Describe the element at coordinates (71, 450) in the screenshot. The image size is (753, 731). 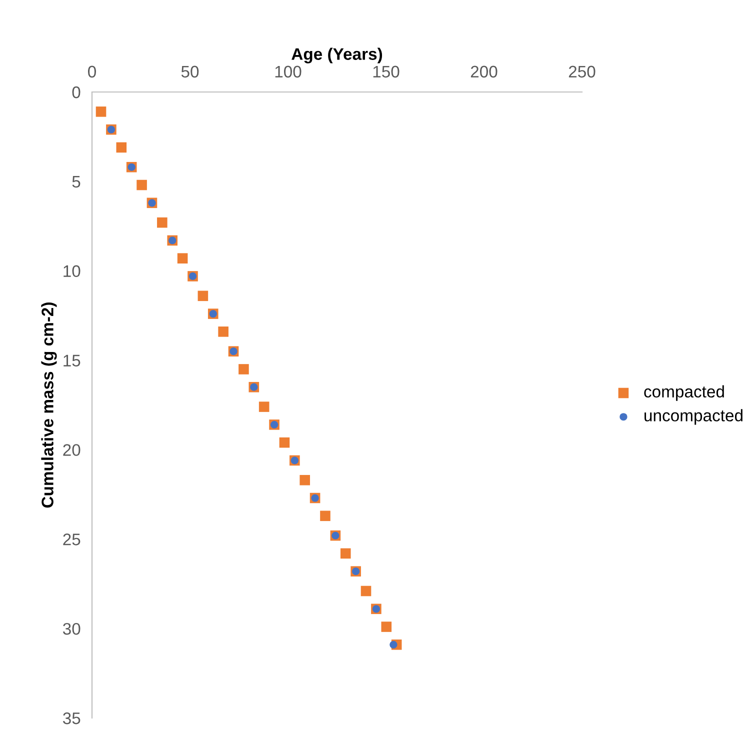
I see `y-tick-label: 20` at that location.